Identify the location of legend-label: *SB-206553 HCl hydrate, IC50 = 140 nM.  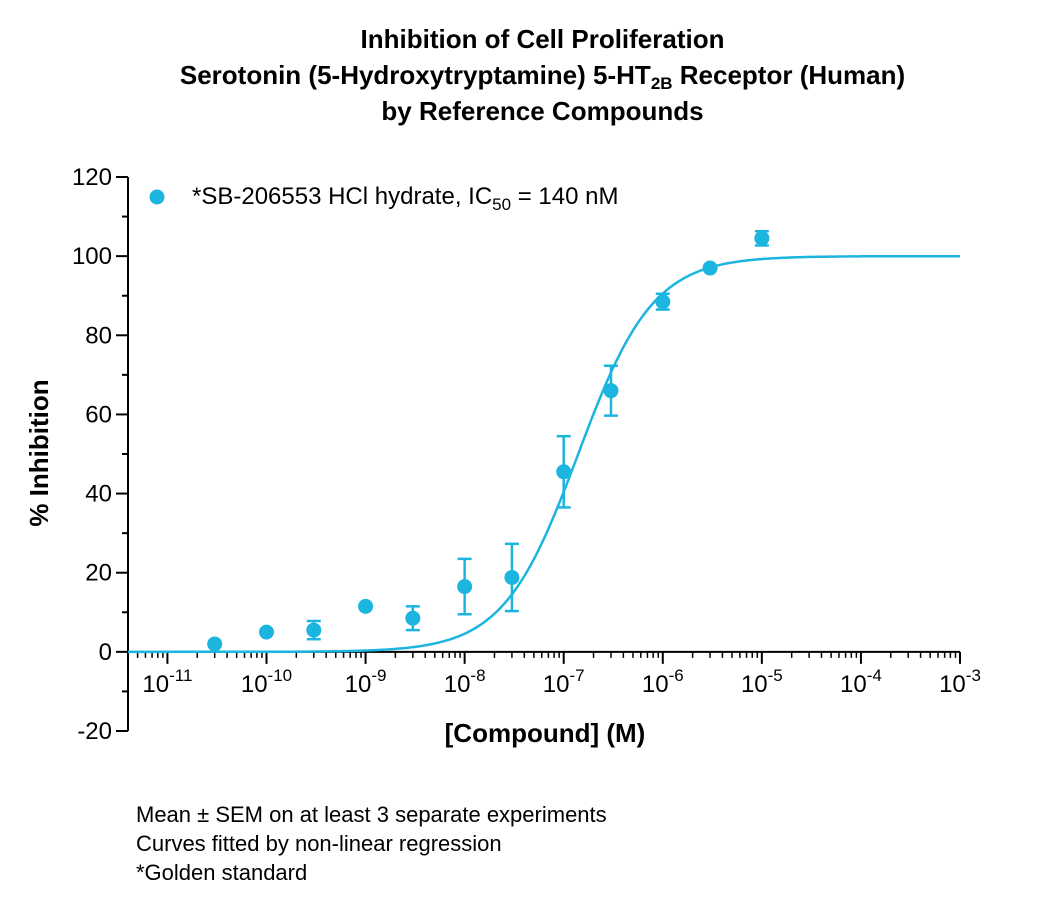
(405, 198).